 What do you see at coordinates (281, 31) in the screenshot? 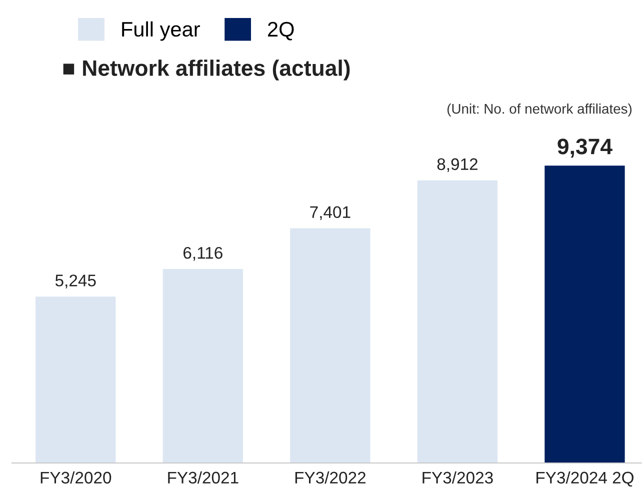
I see `legend-label: 2Q` at bounding box center [281, 31].